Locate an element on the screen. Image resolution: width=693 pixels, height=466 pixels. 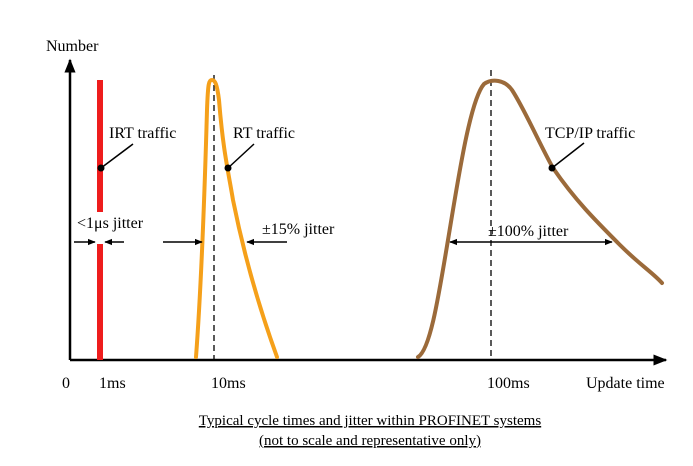
tcp-label: TCP/IP traffic is located at coordinates (590, 133).